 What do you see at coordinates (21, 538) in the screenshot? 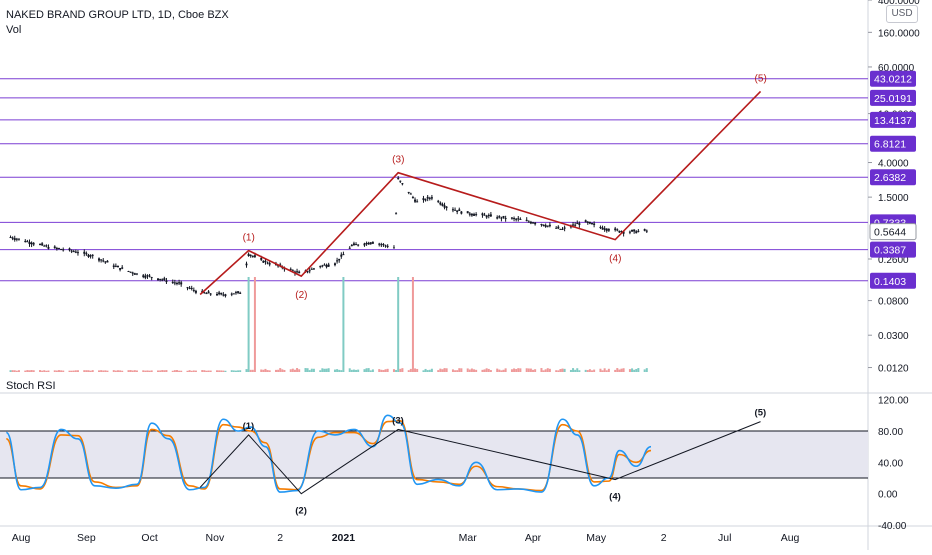
I see `time-axis-tick-label: Aug` at bounding box center [21, 538].